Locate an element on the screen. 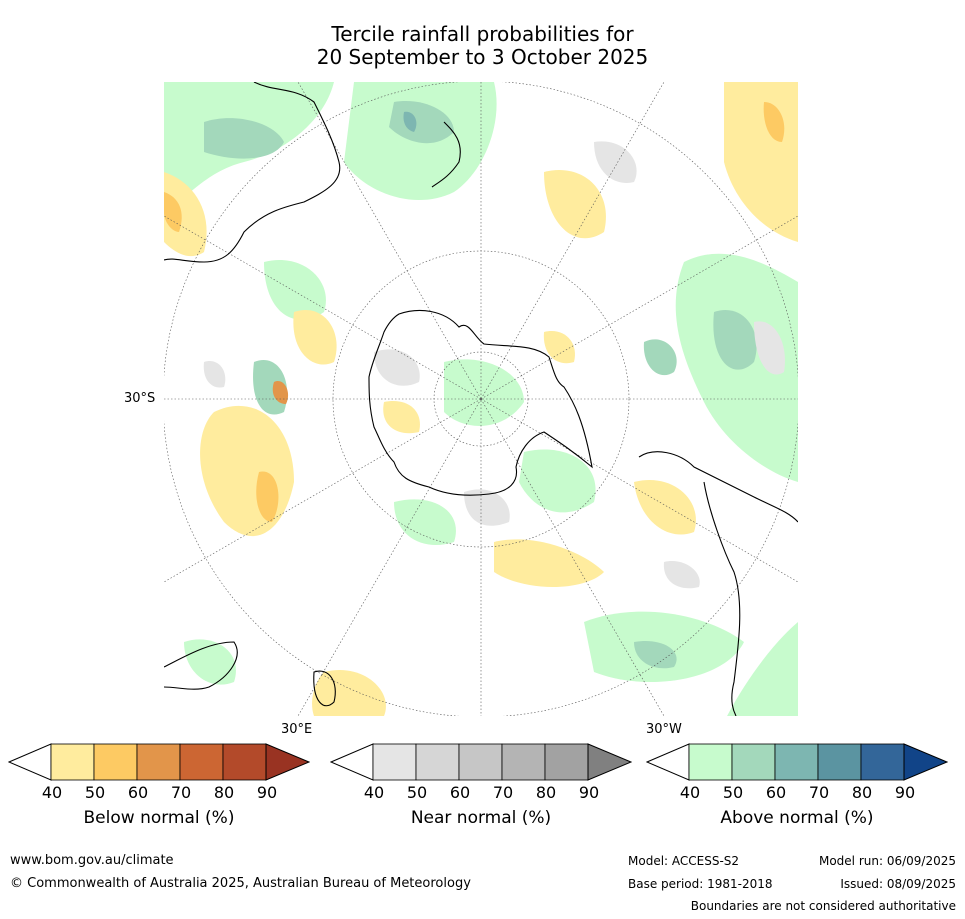 This screenshot has width=965, height=919. lon-label-30w: 30°W is located at coordinates (664, 729).